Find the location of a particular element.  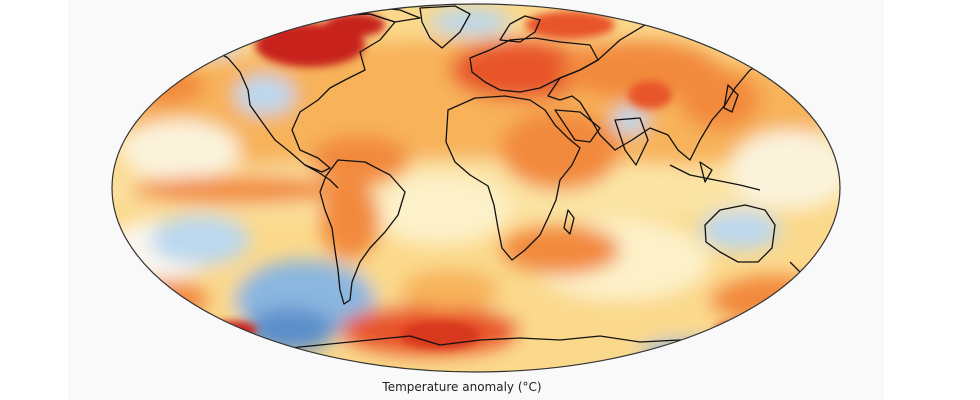

coastline-south-america is located at coordinates (362, 232).